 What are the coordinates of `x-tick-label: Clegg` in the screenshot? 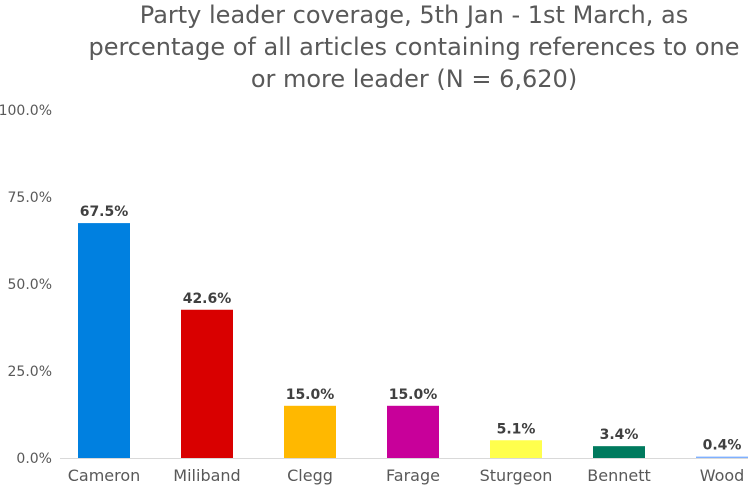 It's located at (310, 475).